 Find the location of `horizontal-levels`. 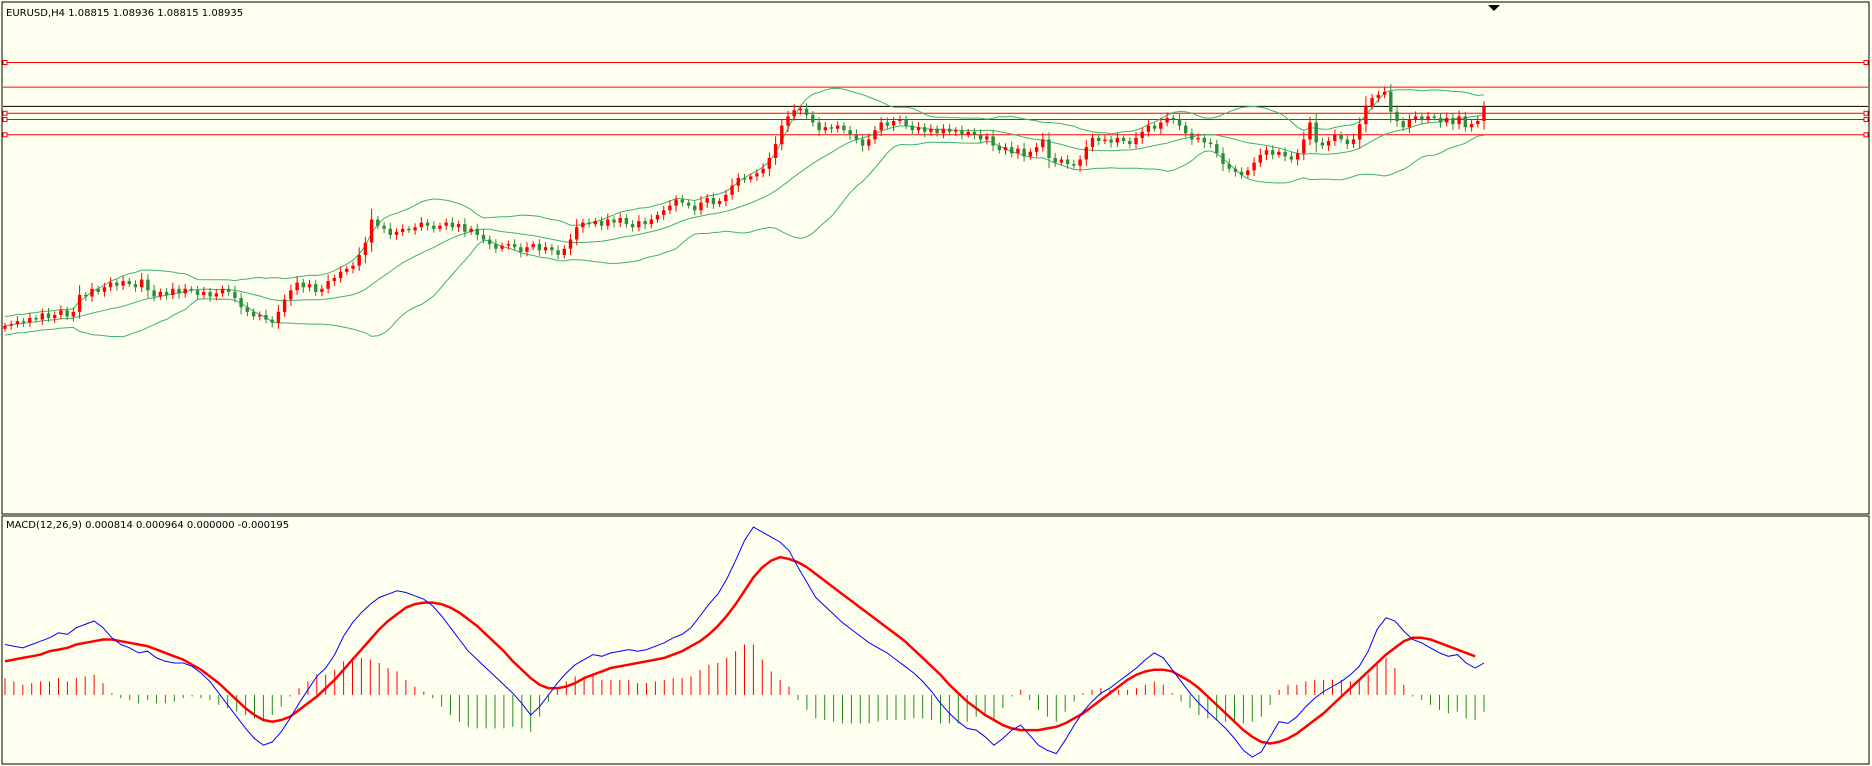

horizontal-levels is located at coordinates (935, 99).